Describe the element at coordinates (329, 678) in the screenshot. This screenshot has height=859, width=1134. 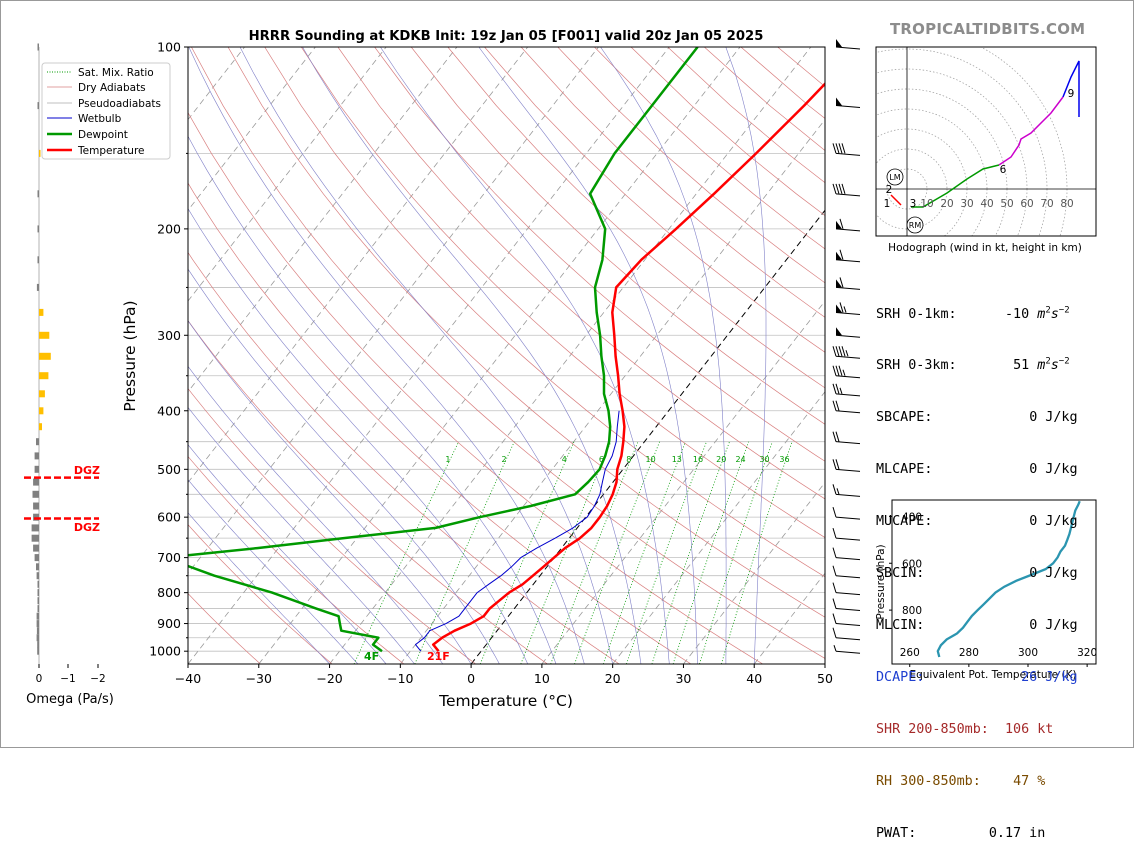
I see `xtick-label-2: −20` at that location.